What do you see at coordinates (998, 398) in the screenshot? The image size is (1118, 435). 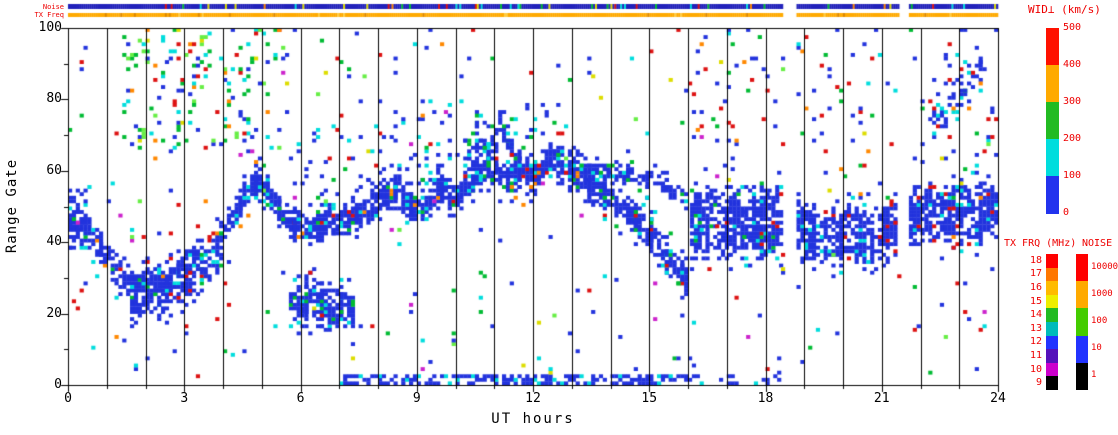 I see `x-tick-label: 24` at bounding box center [998, 398].